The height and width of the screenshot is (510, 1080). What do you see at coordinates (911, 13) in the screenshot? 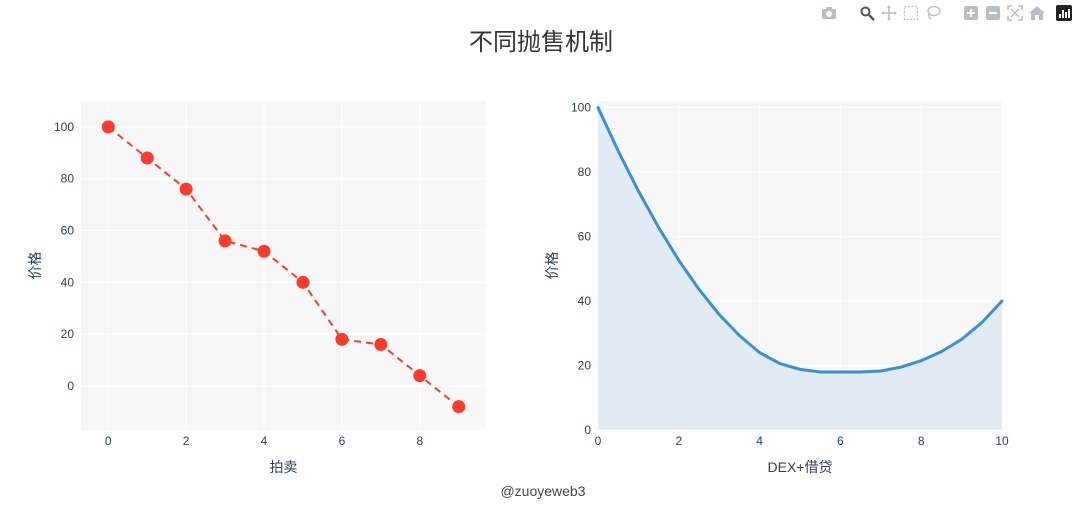
I see `box-select-icon` at bounding box center [911, 13].